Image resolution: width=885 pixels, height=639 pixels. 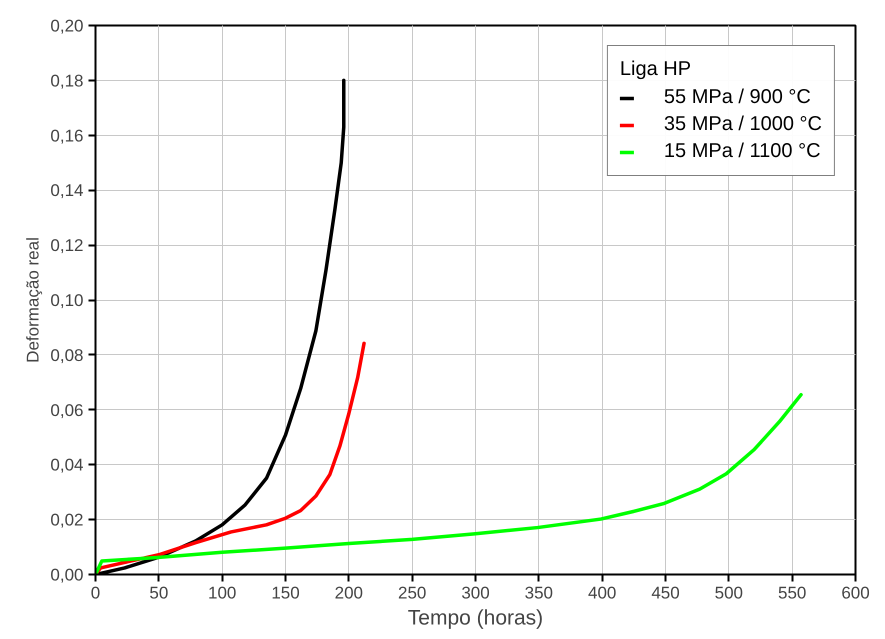 I want to click on x-tick-label: 450, so click(x=665, y=593).